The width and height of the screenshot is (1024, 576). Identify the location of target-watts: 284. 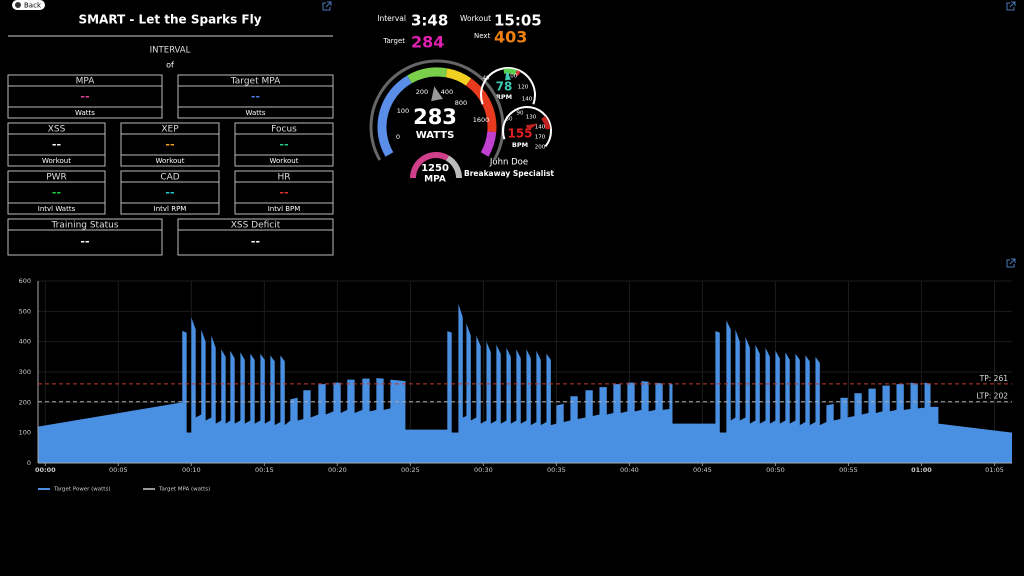
(427, 42).